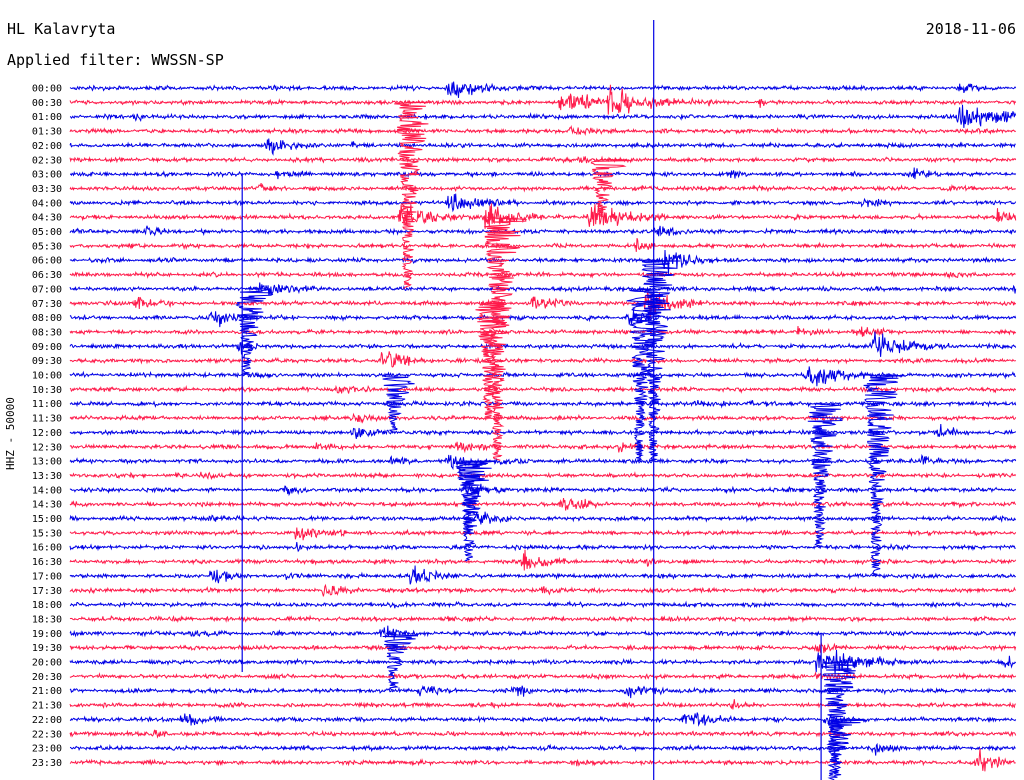 The width and height of the screenshot is (1024, 780). What do you see at coordinates (47, 117) in the screenshot?
I see `time-tick-label: 01:00` at bounding box center [47, 117].